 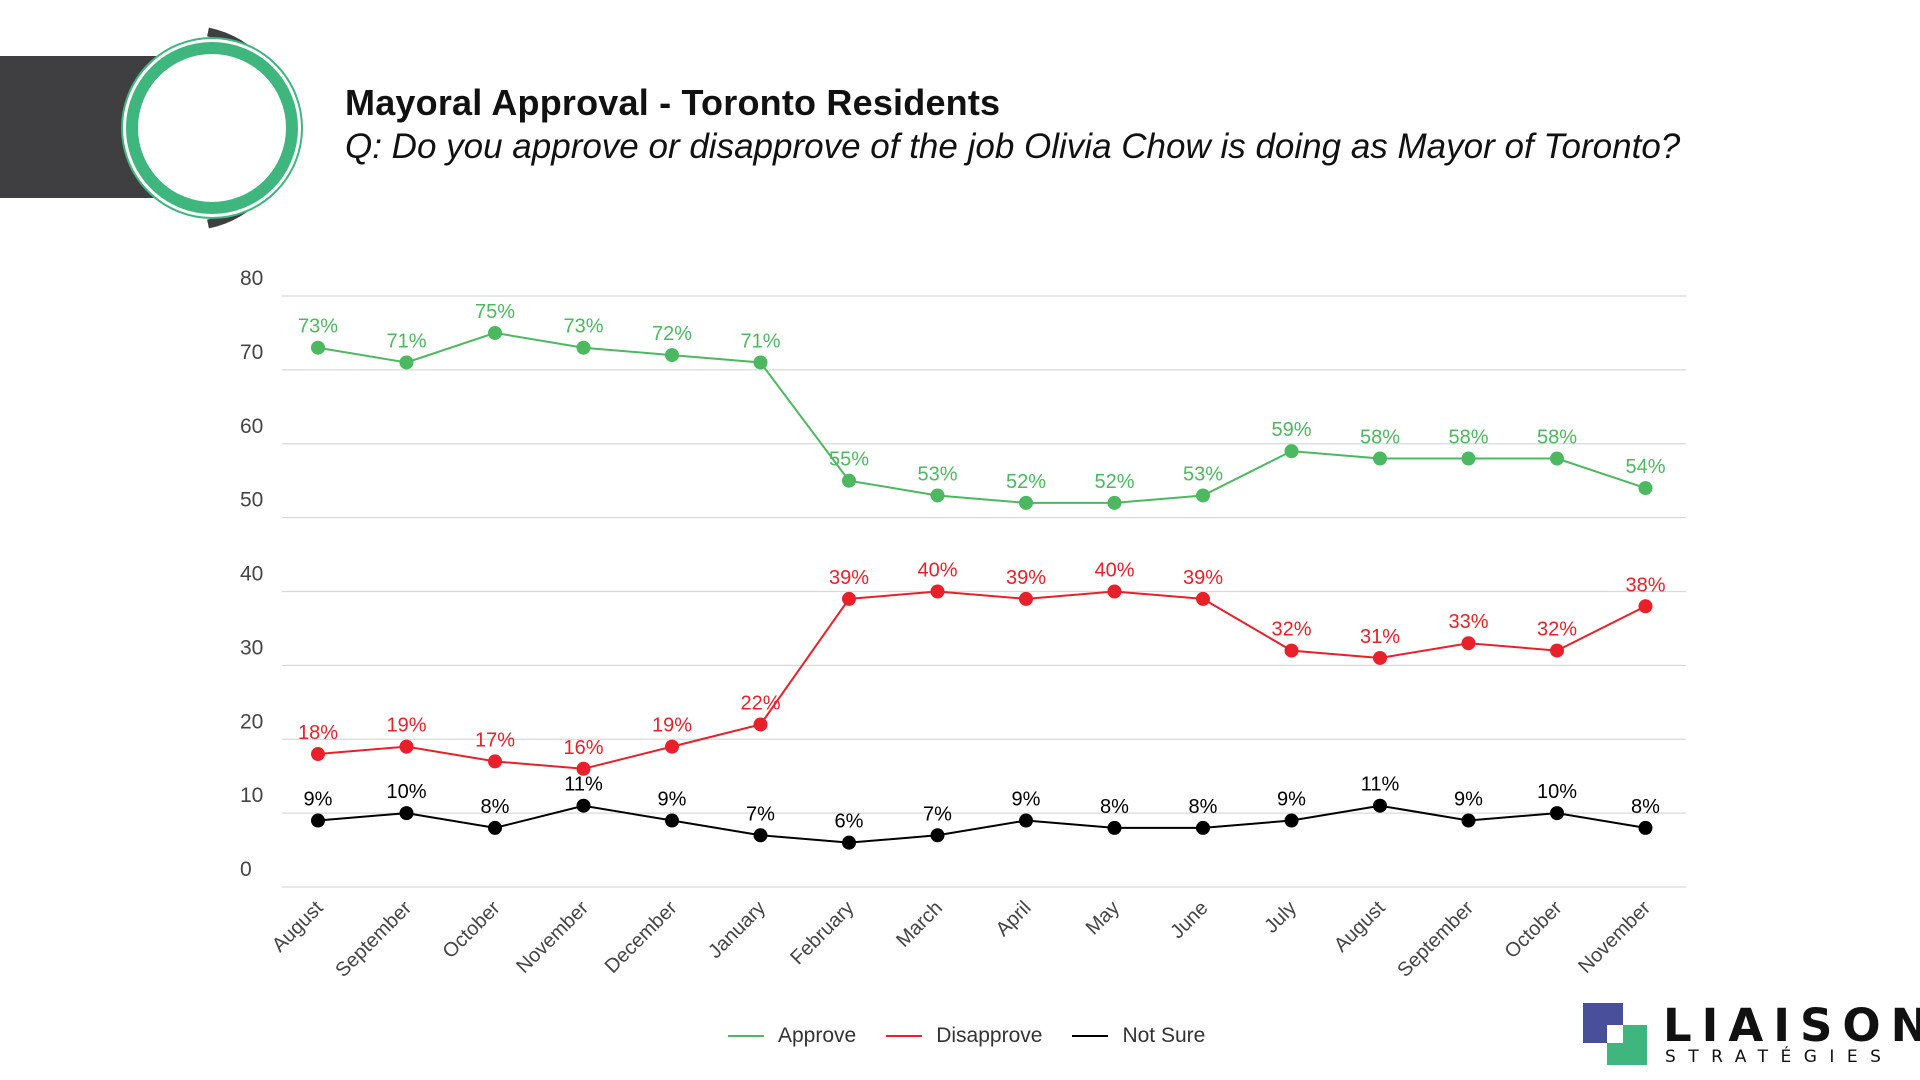 What do you see at coordinates (1614, 937) in the screenshot?
I see `x-tick-label: November` at bounding box center [1614, 937].